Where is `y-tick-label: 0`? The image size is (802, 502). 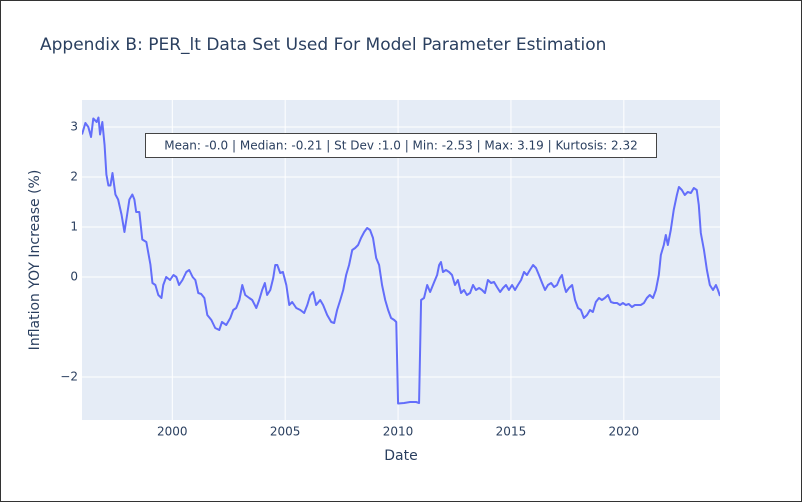
y-tick-label: 0 is located at coordinates (74, 277).